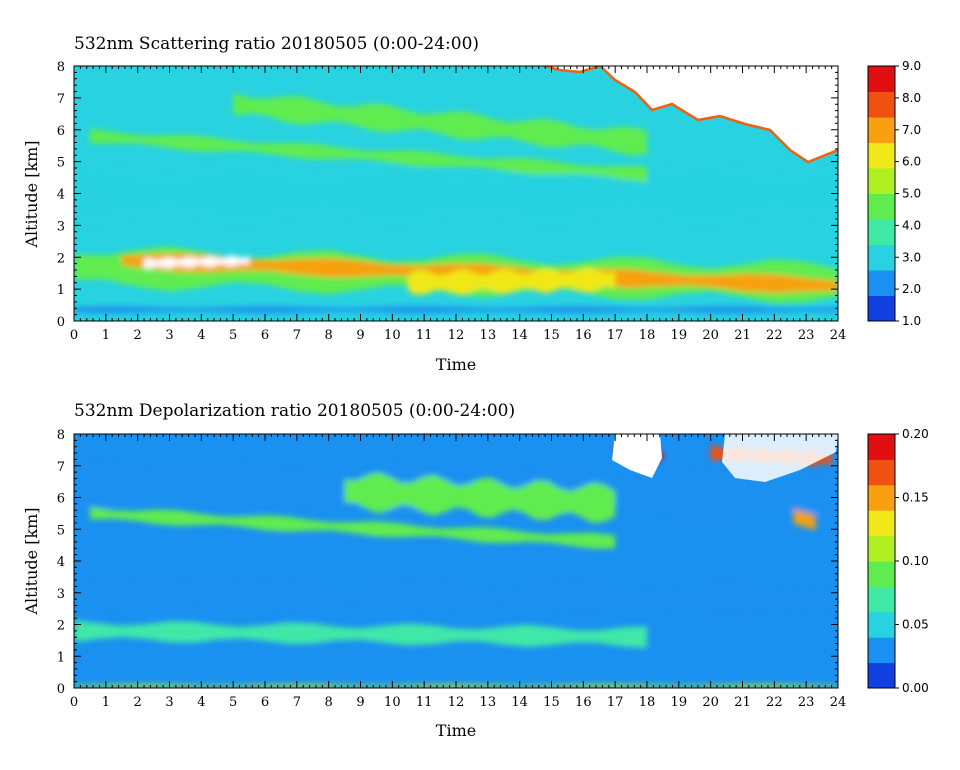  I want to click on x-tick-label: 23, so click(806, 335).